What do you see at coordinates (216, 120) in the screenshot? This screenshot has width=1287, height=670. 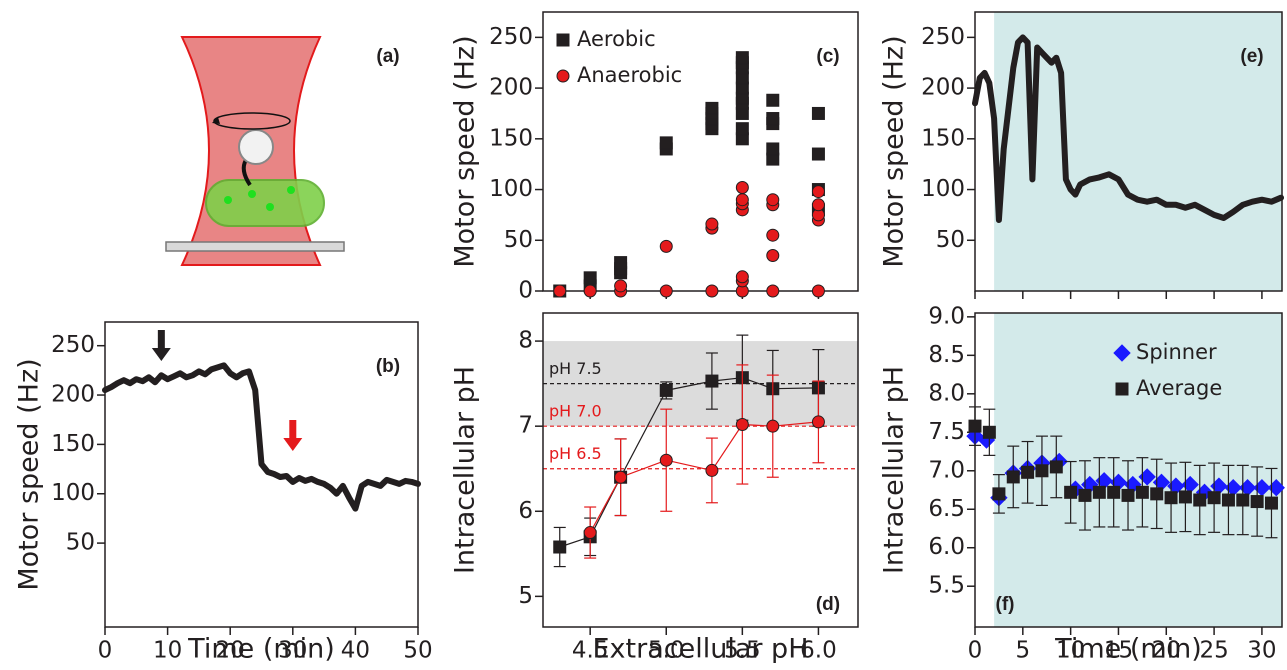 I see `rotation-arrowhead` at bounding box center [216, 120].